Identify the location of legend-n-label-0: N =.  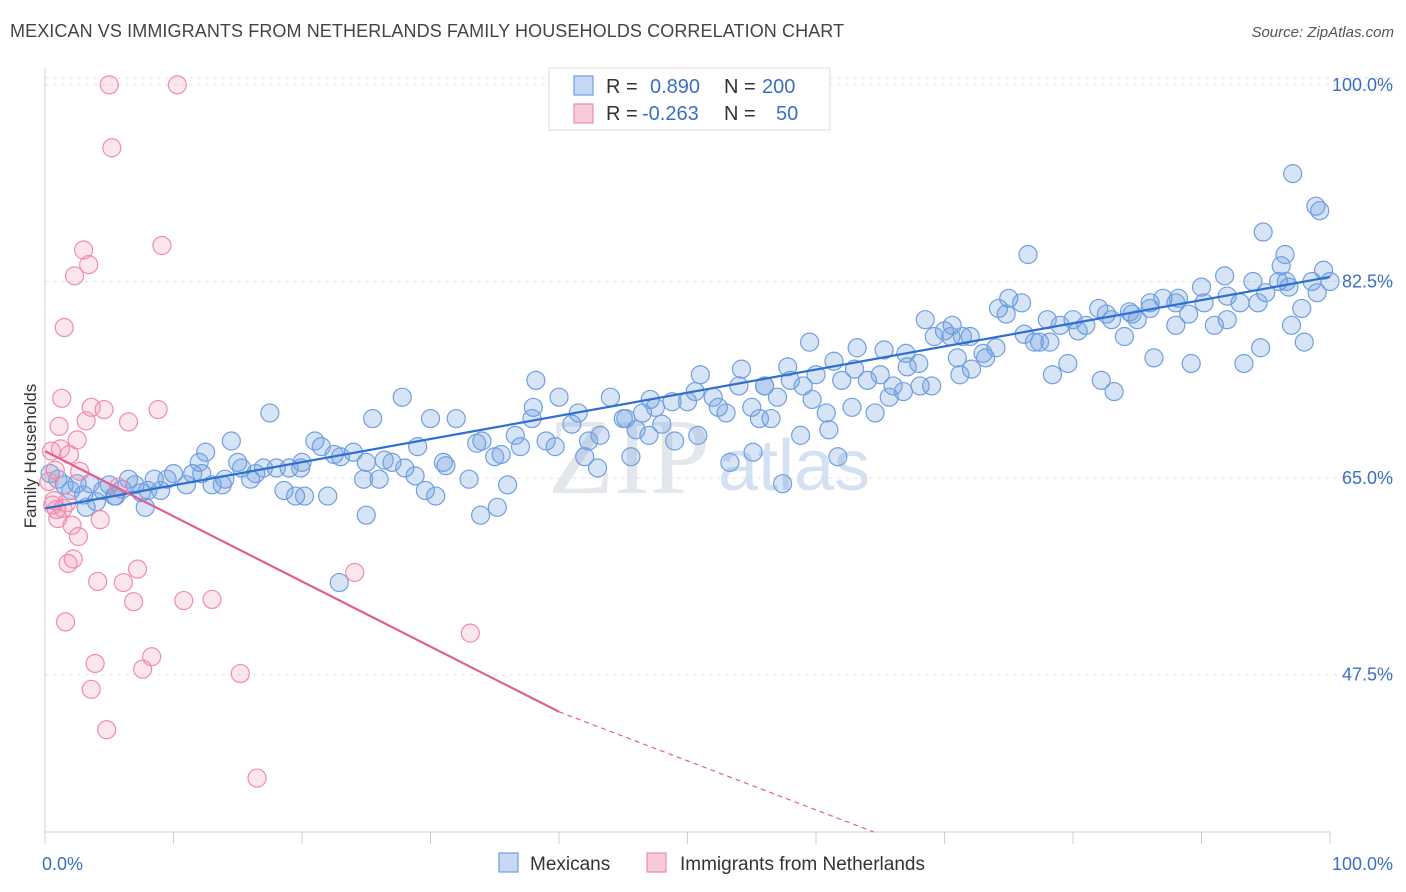
(740, 87).